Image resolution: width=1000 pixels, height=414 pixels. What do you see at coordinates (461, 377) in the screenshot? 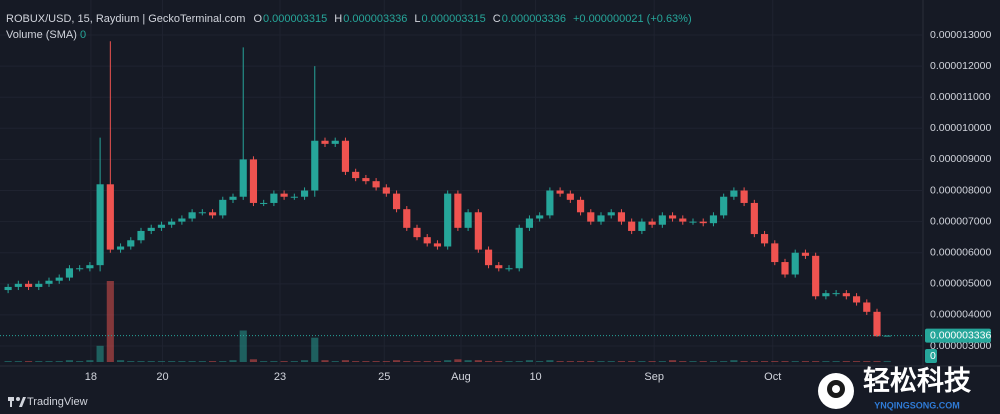
I see `x-tick-label: Aug` at bounding box center [461, 377].